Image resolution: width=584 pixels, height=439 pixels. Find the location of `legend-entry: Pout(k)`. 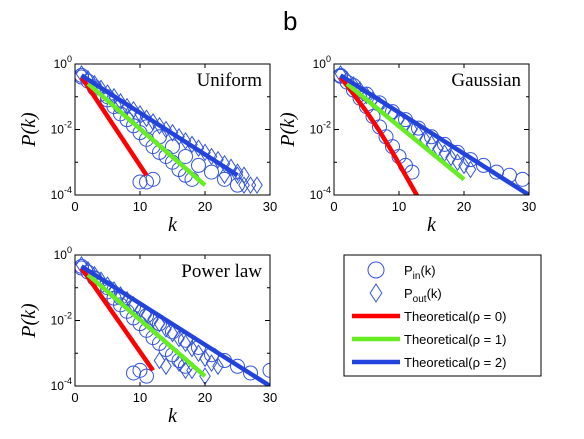

legend-entry: Pout(k) is located at coordinates (405, 294).